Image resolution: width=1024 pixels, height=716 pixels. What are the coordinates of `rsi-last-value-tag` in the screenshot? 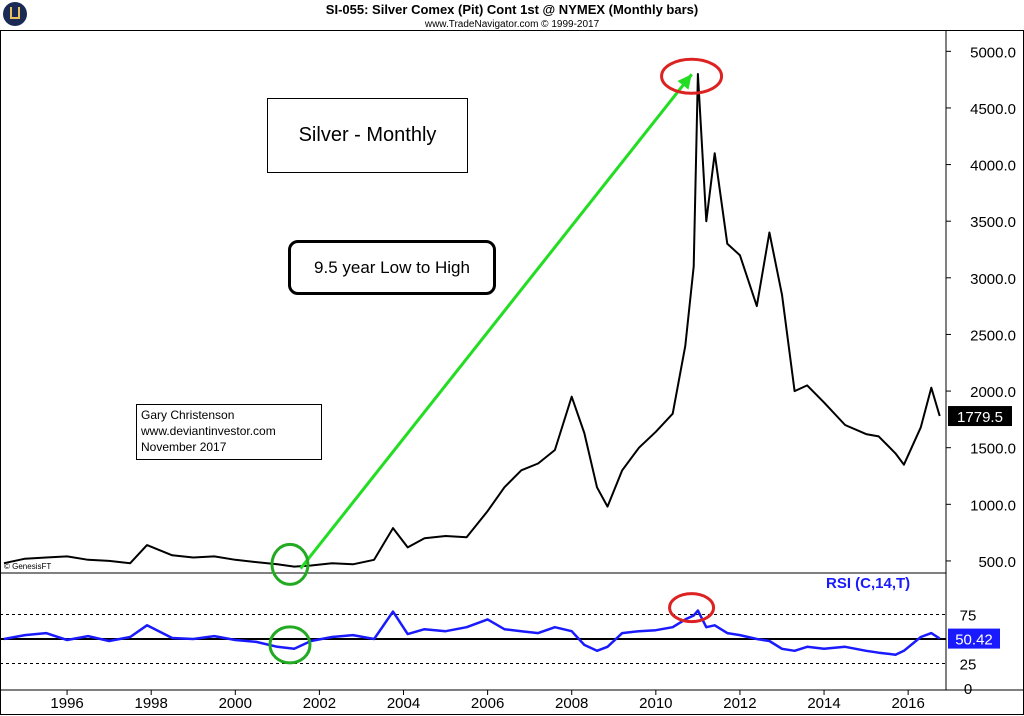 It's located at (974, 638).